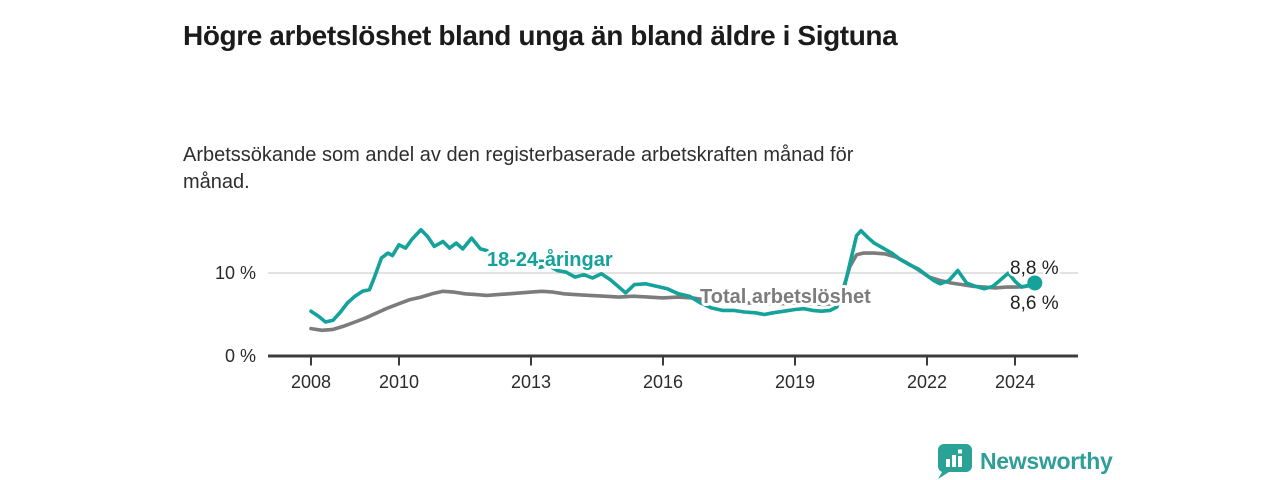  What do you see at coordinates (795, 382) in the screenshot?
I see `x-axis-label-2019: 2019` at bounding box center [795, 382].